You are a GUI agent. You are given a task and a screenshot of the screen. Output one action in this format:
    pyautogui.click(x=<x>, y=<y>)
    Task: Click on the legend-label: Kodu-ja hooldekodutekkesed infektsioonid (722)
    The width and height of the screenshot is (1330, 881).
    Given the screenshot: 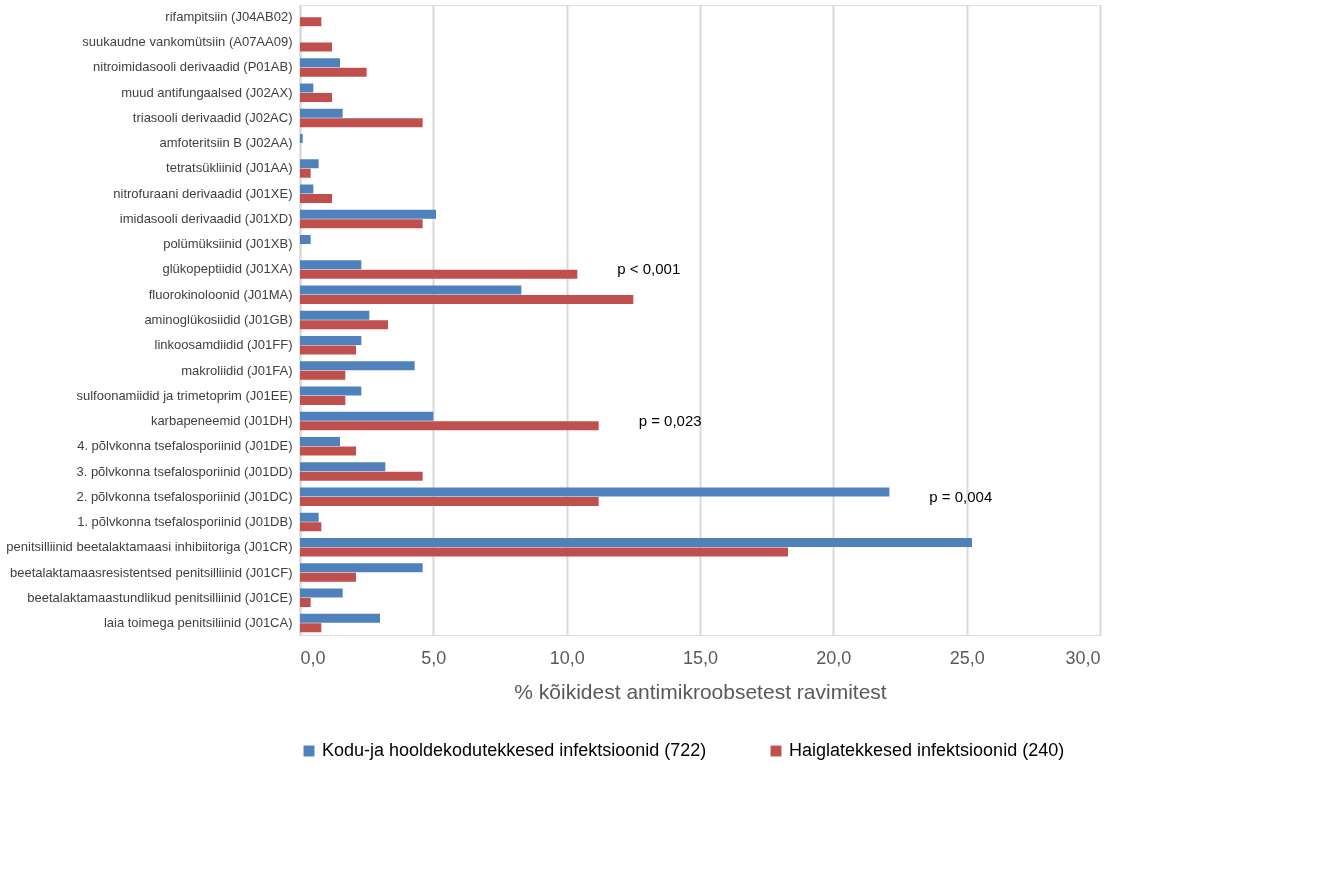 What is the action you would take?
    pyautogui.click(x=514, y=750)
    